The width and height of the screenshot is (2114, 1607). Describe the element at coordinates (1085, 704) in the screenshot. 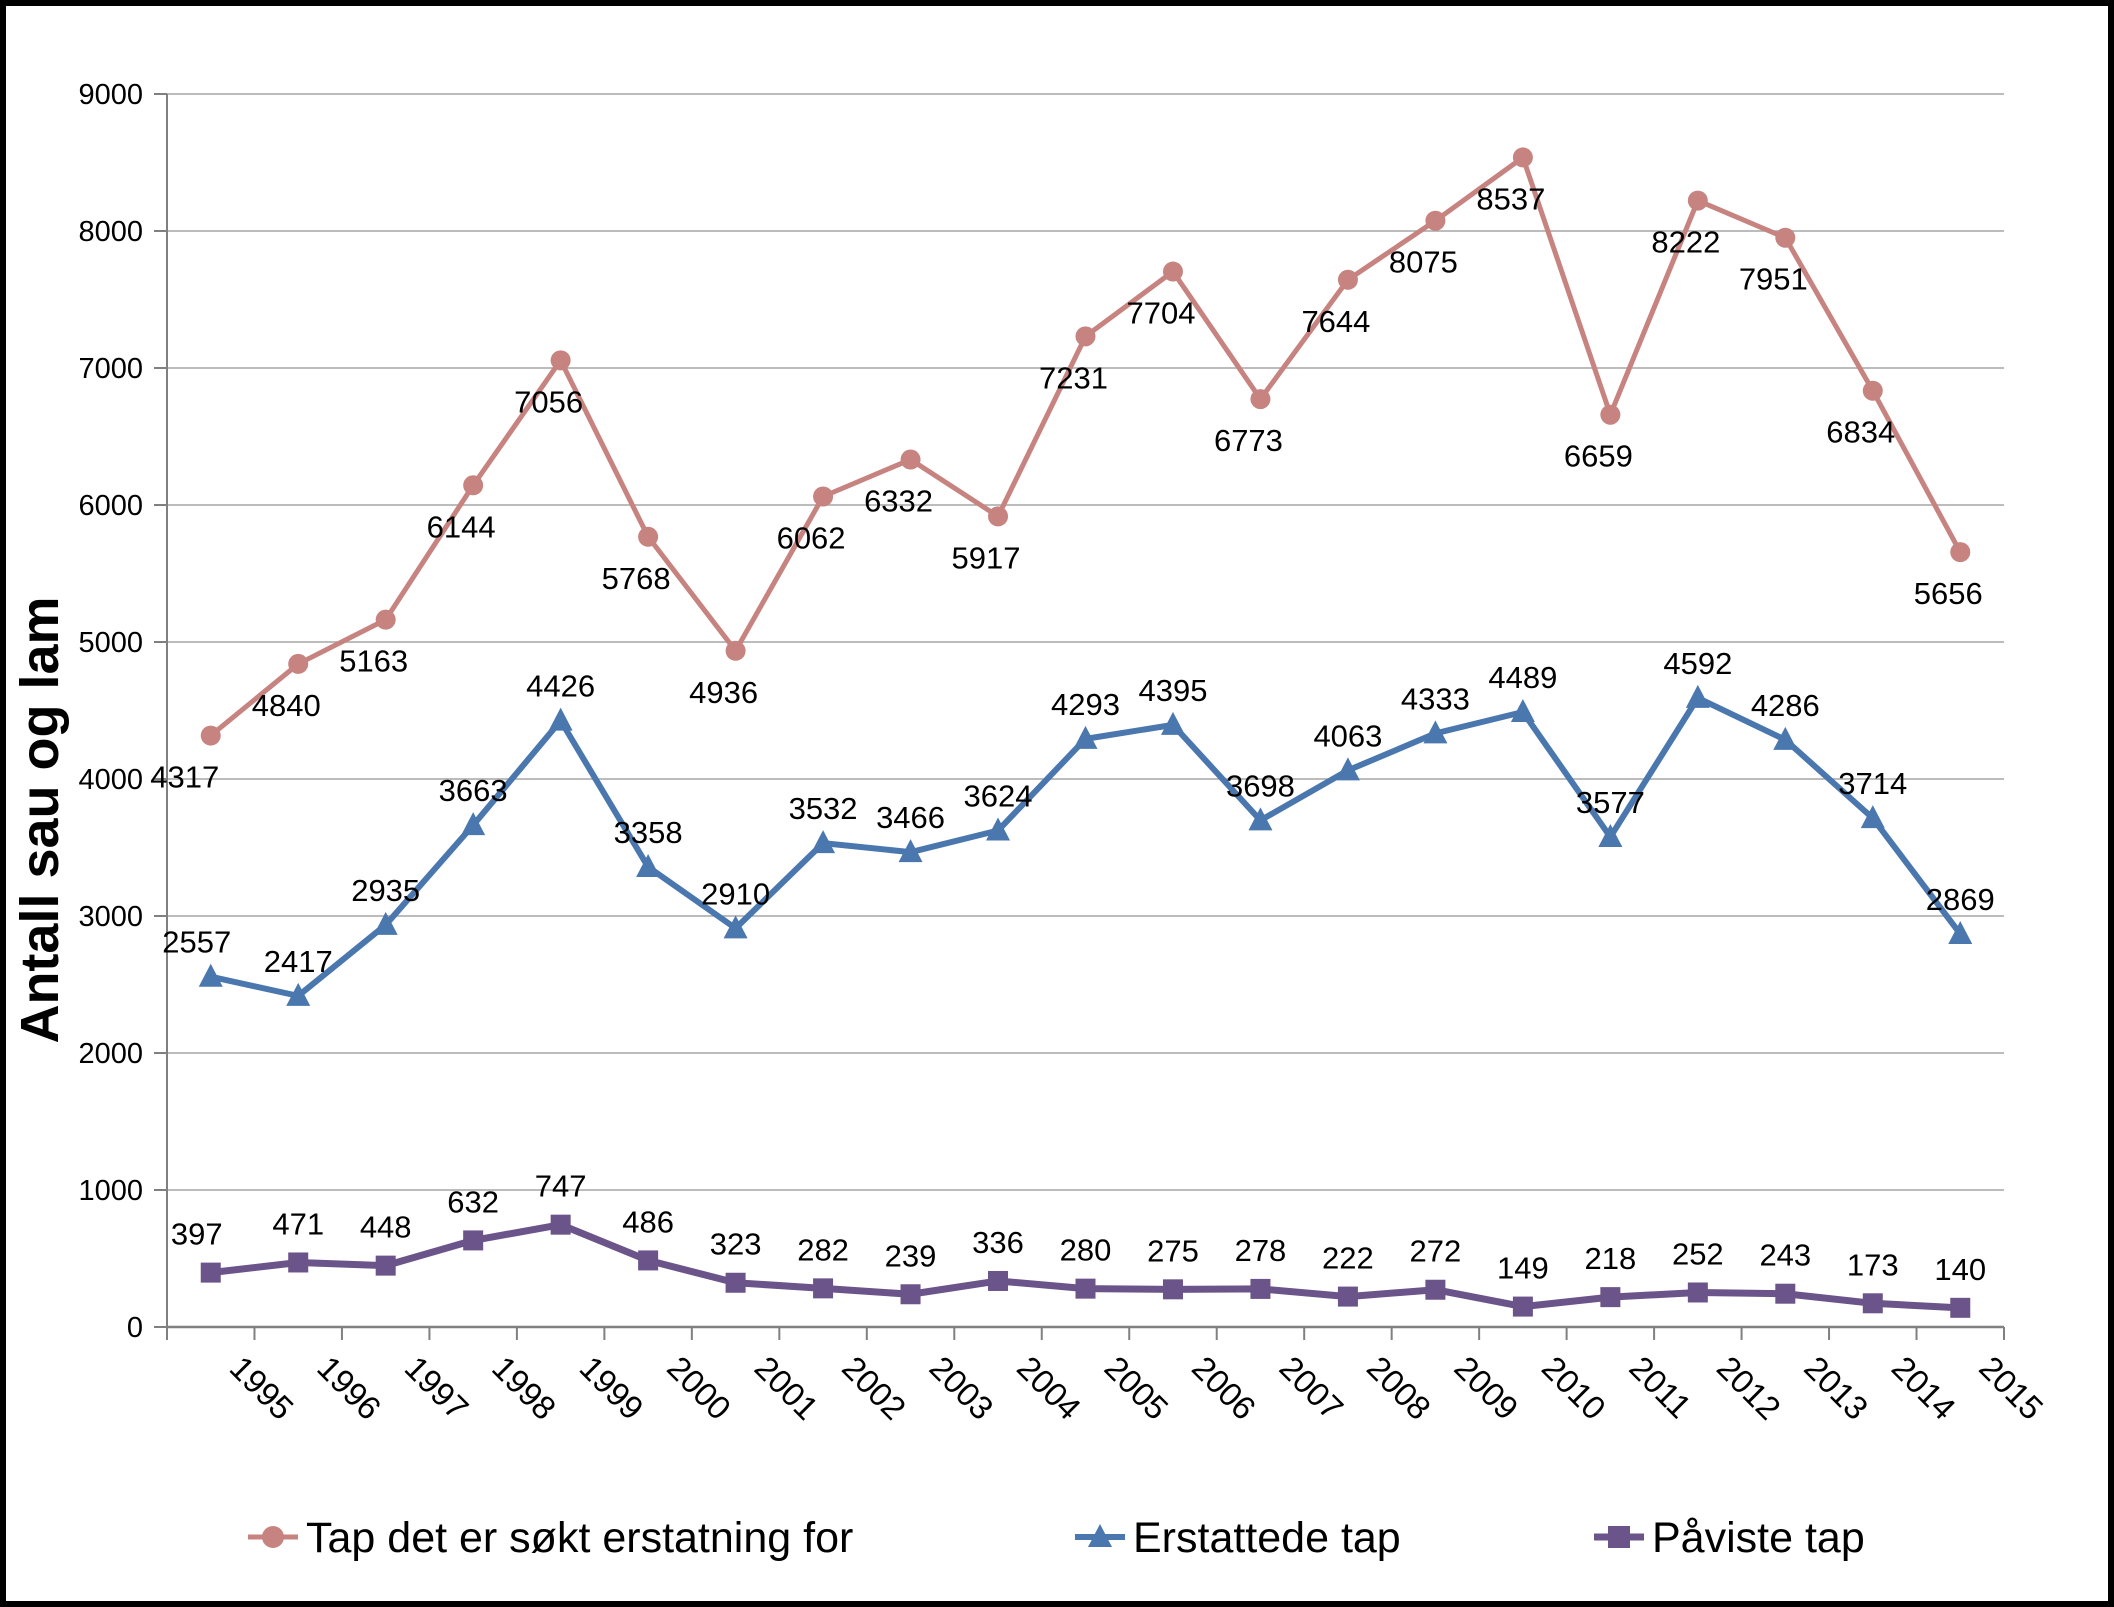

I see `data-label: 4293` at that location.